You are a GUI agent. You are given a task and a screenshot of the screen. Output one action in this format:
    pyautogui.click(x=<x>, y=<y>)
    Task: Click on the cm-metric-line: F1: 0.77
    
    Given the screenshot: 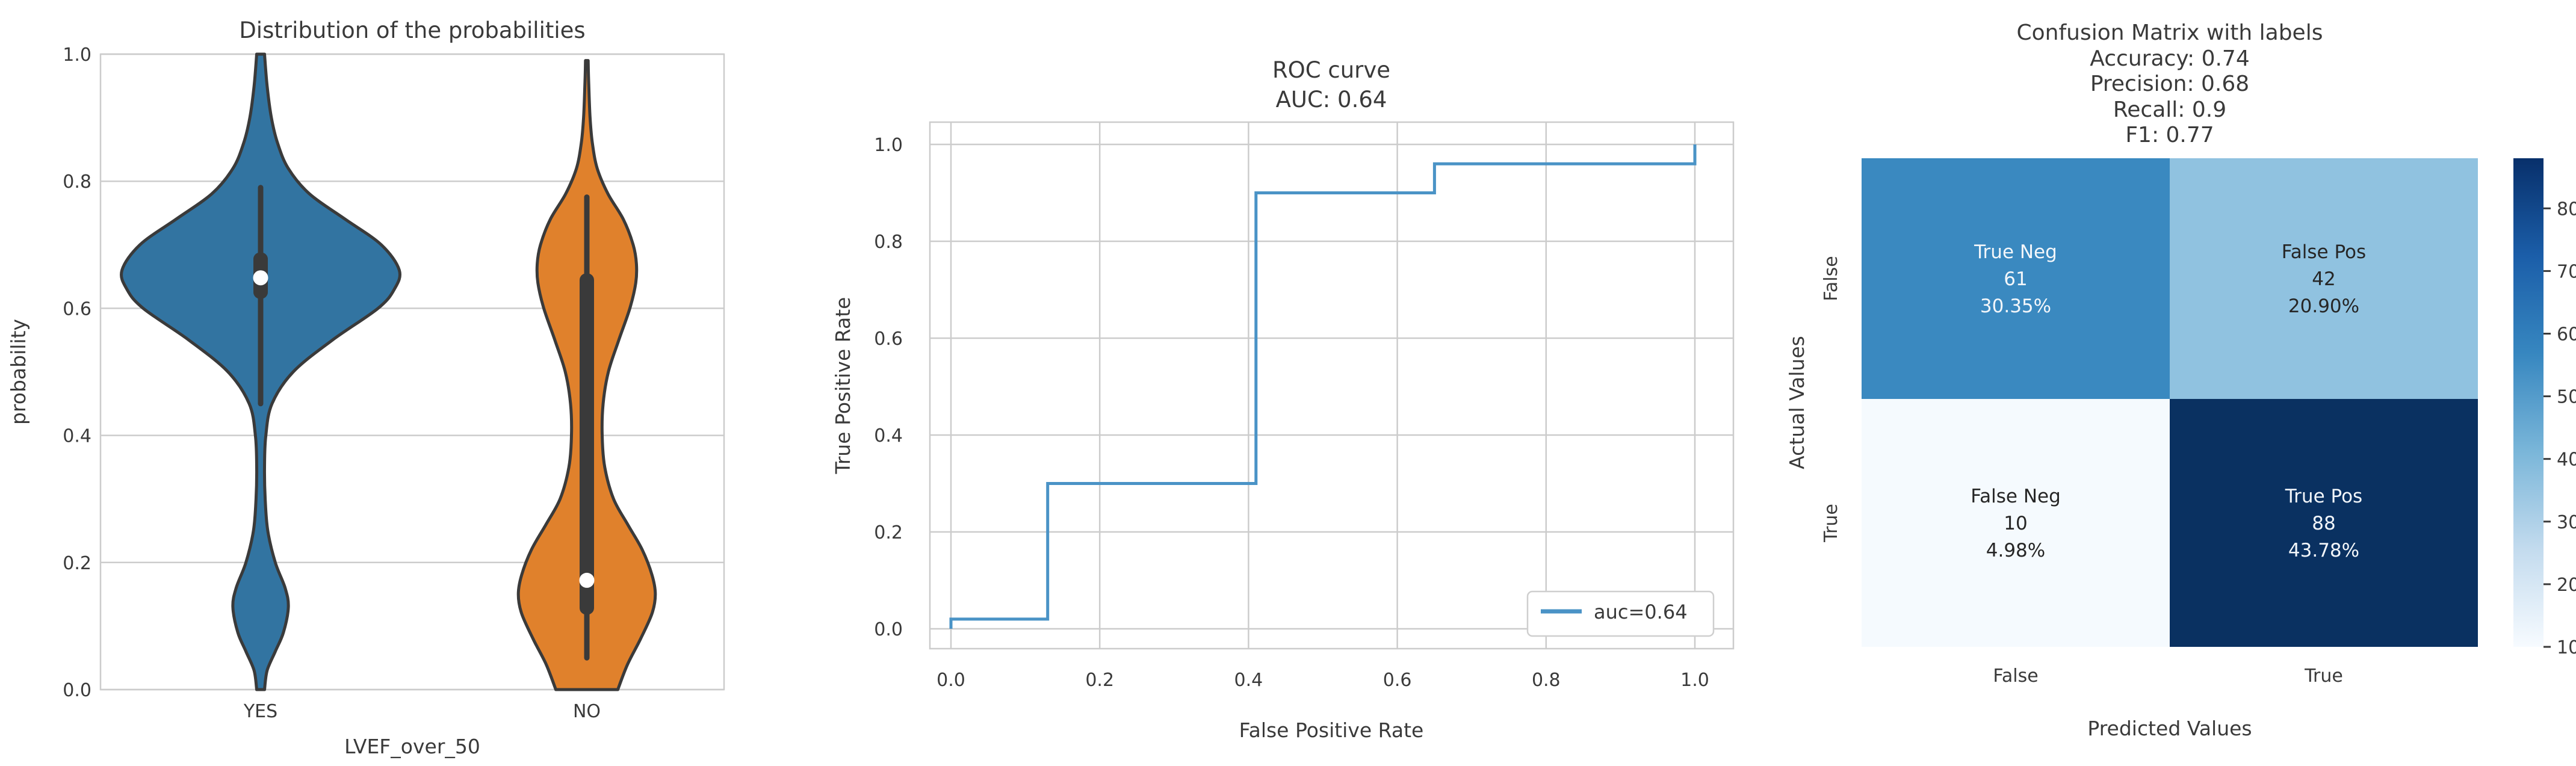 What is the action you would take?
    pyautogui.click(x=2169, y=135)
    